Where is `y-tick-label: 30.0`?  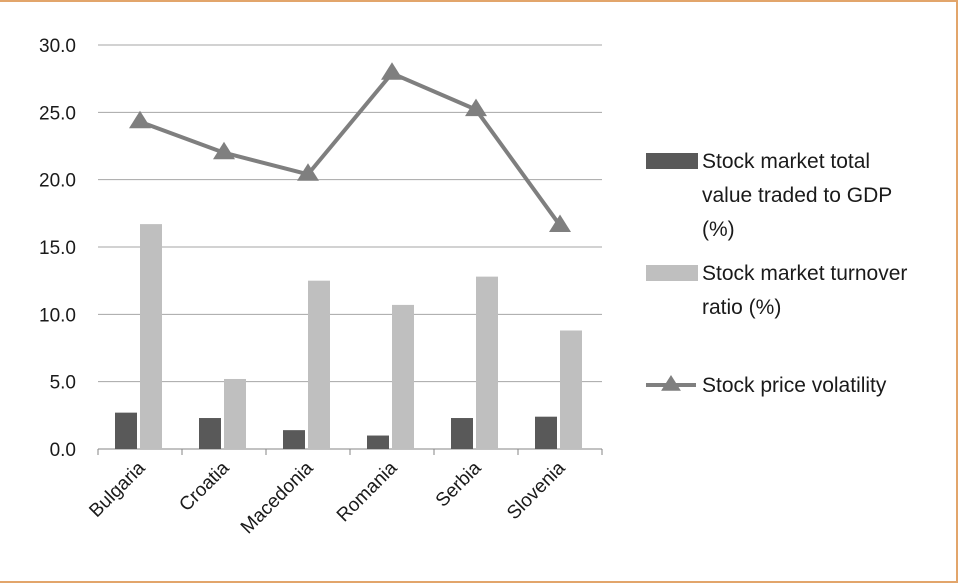
y-tick-label: 30.0 is located at coordinates (57, 46).